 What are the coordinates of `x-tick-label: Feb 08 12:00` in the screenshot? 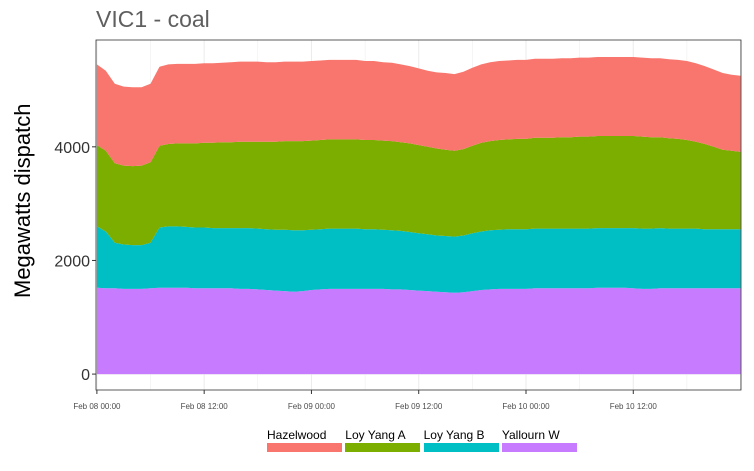 It's located at (205, 406).